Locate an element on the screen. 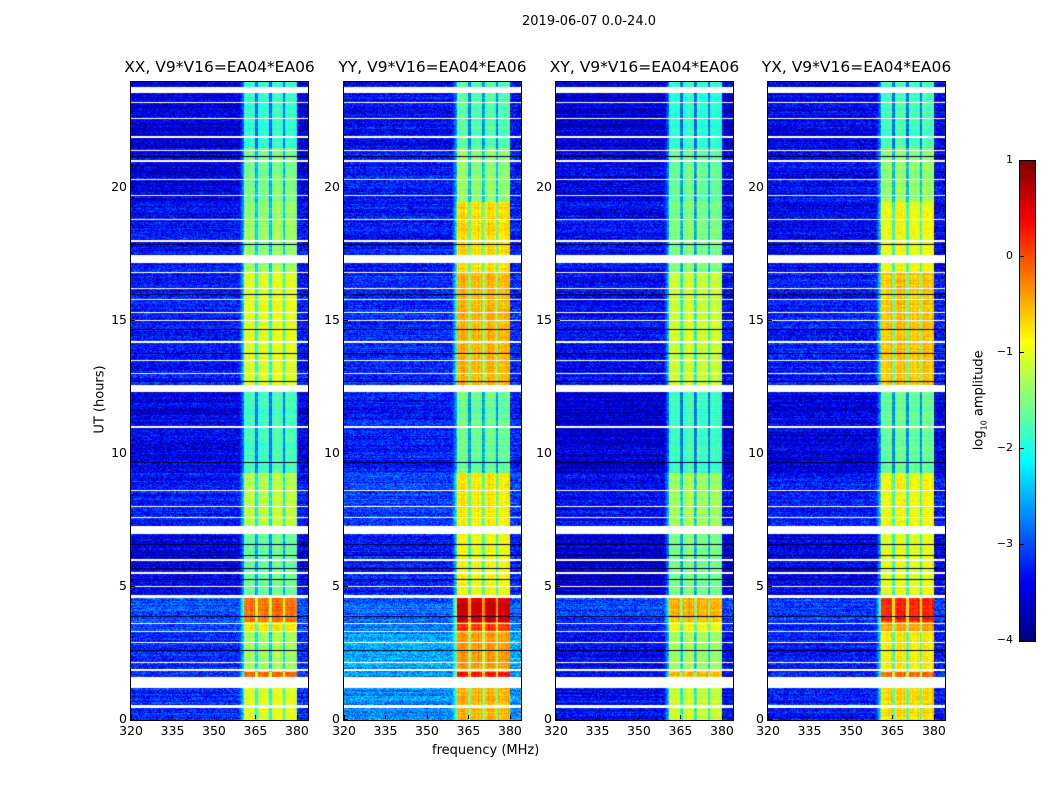 The height and width of the screenshot is (800, 1050). panel-title-1: XX, V9*V16=EA04*EA06 is located at coordinates (219, 67).